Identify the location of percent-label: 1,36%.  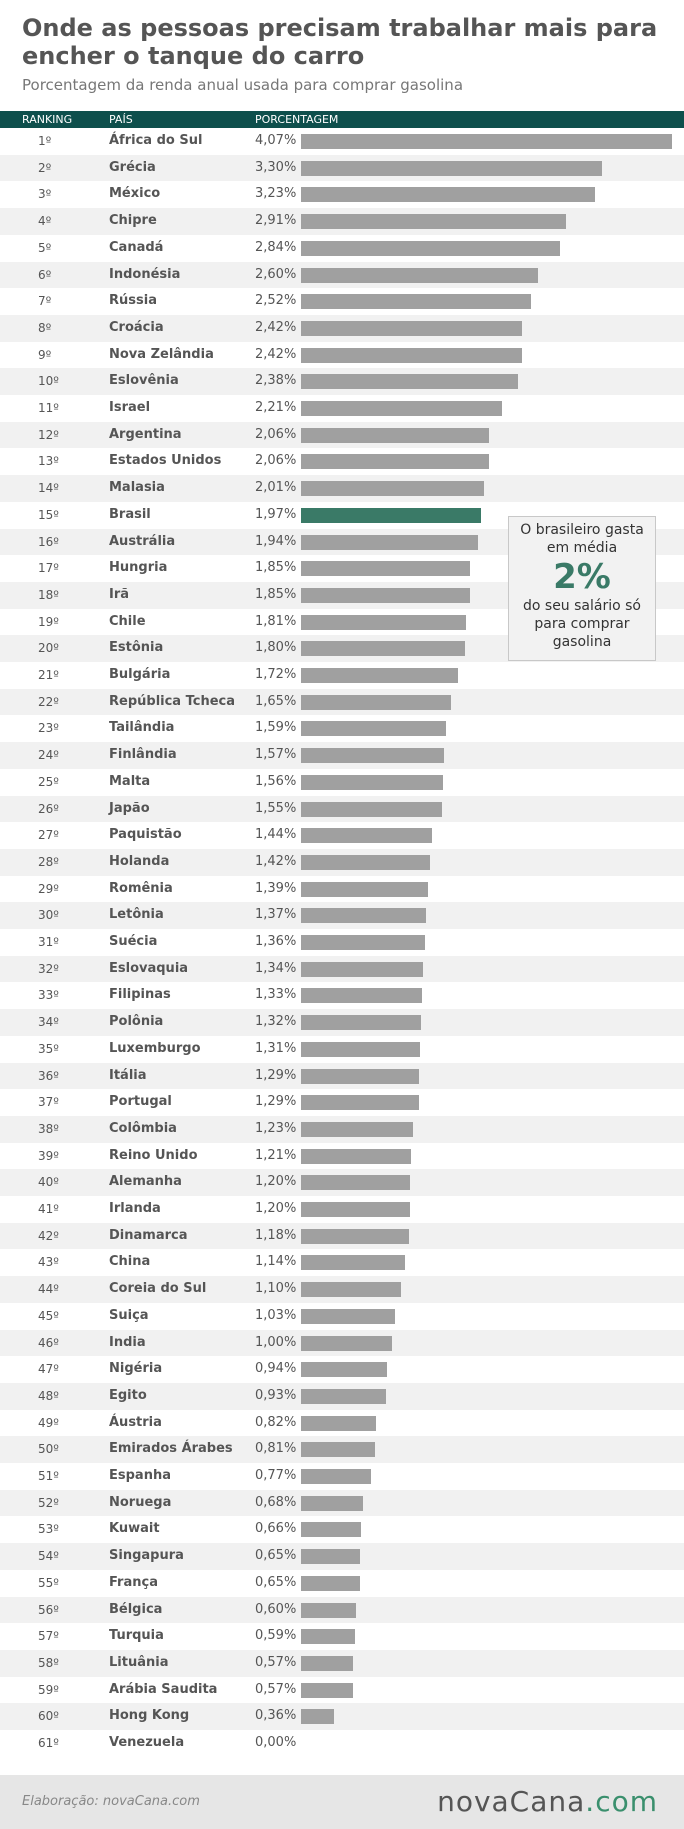
(276, 941).